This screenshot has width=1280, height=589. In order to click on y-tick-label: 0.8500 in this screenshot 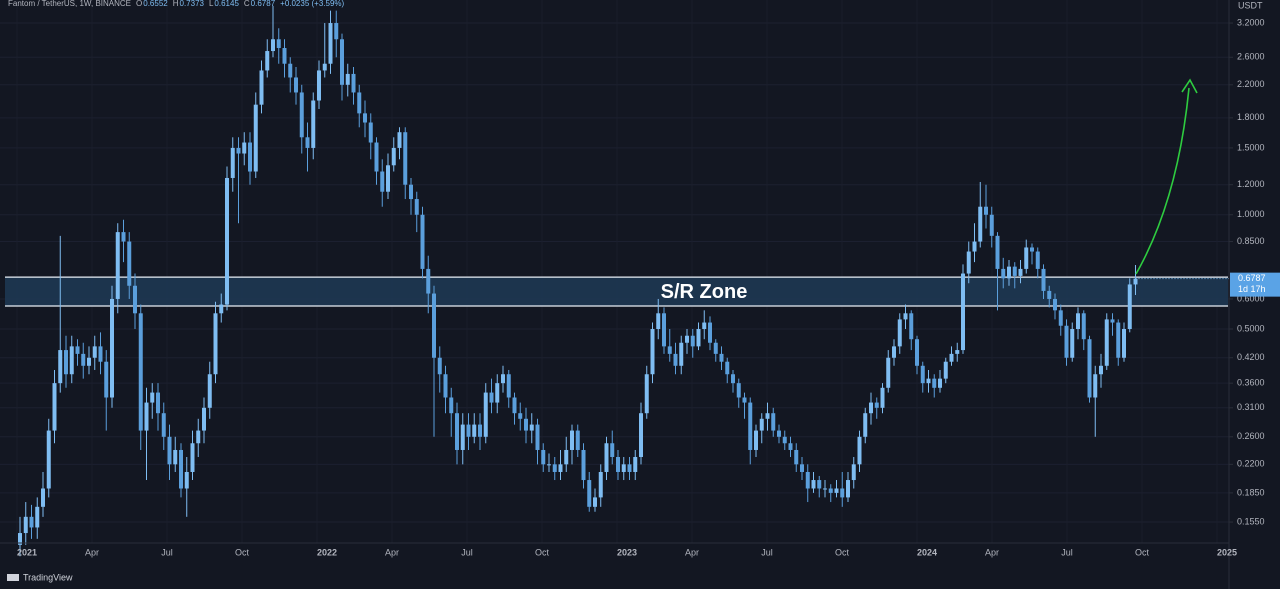, I will do `click(1251, 241)`.